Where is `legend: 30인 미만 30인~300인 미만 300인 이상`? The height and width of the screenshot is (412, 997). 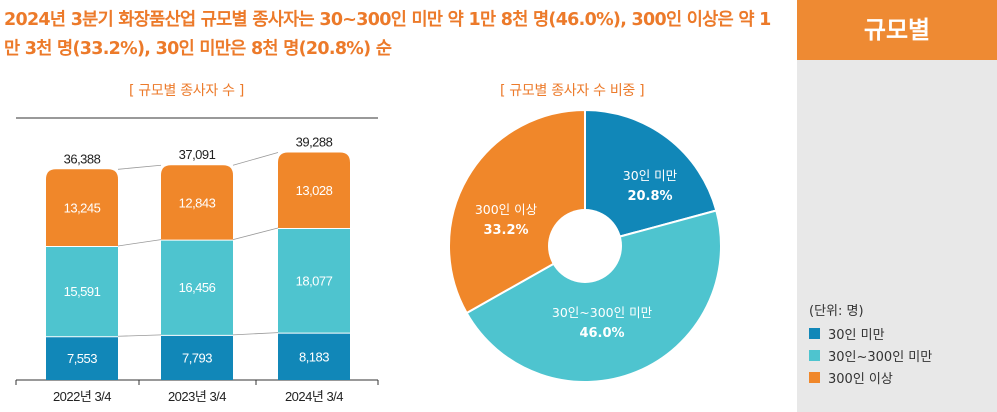 legend: 30인 미만 30인~300인 미만 300인 이상 is located at coordinates (870, 355).